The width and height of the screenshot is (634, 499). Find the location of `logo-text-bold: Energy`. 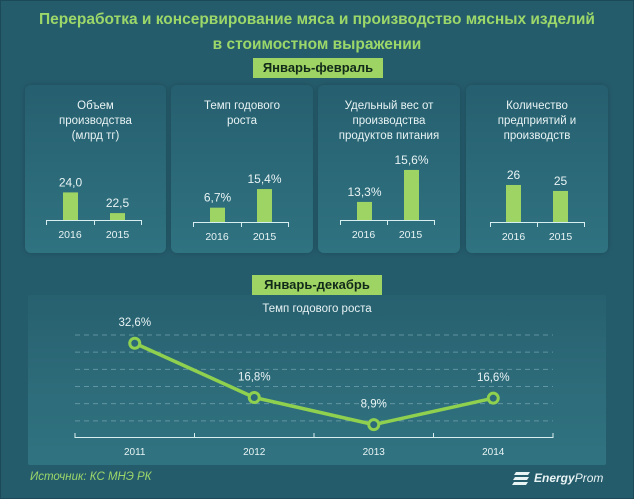

logo-text-bold: Energy is located at coordinates (554, 478).